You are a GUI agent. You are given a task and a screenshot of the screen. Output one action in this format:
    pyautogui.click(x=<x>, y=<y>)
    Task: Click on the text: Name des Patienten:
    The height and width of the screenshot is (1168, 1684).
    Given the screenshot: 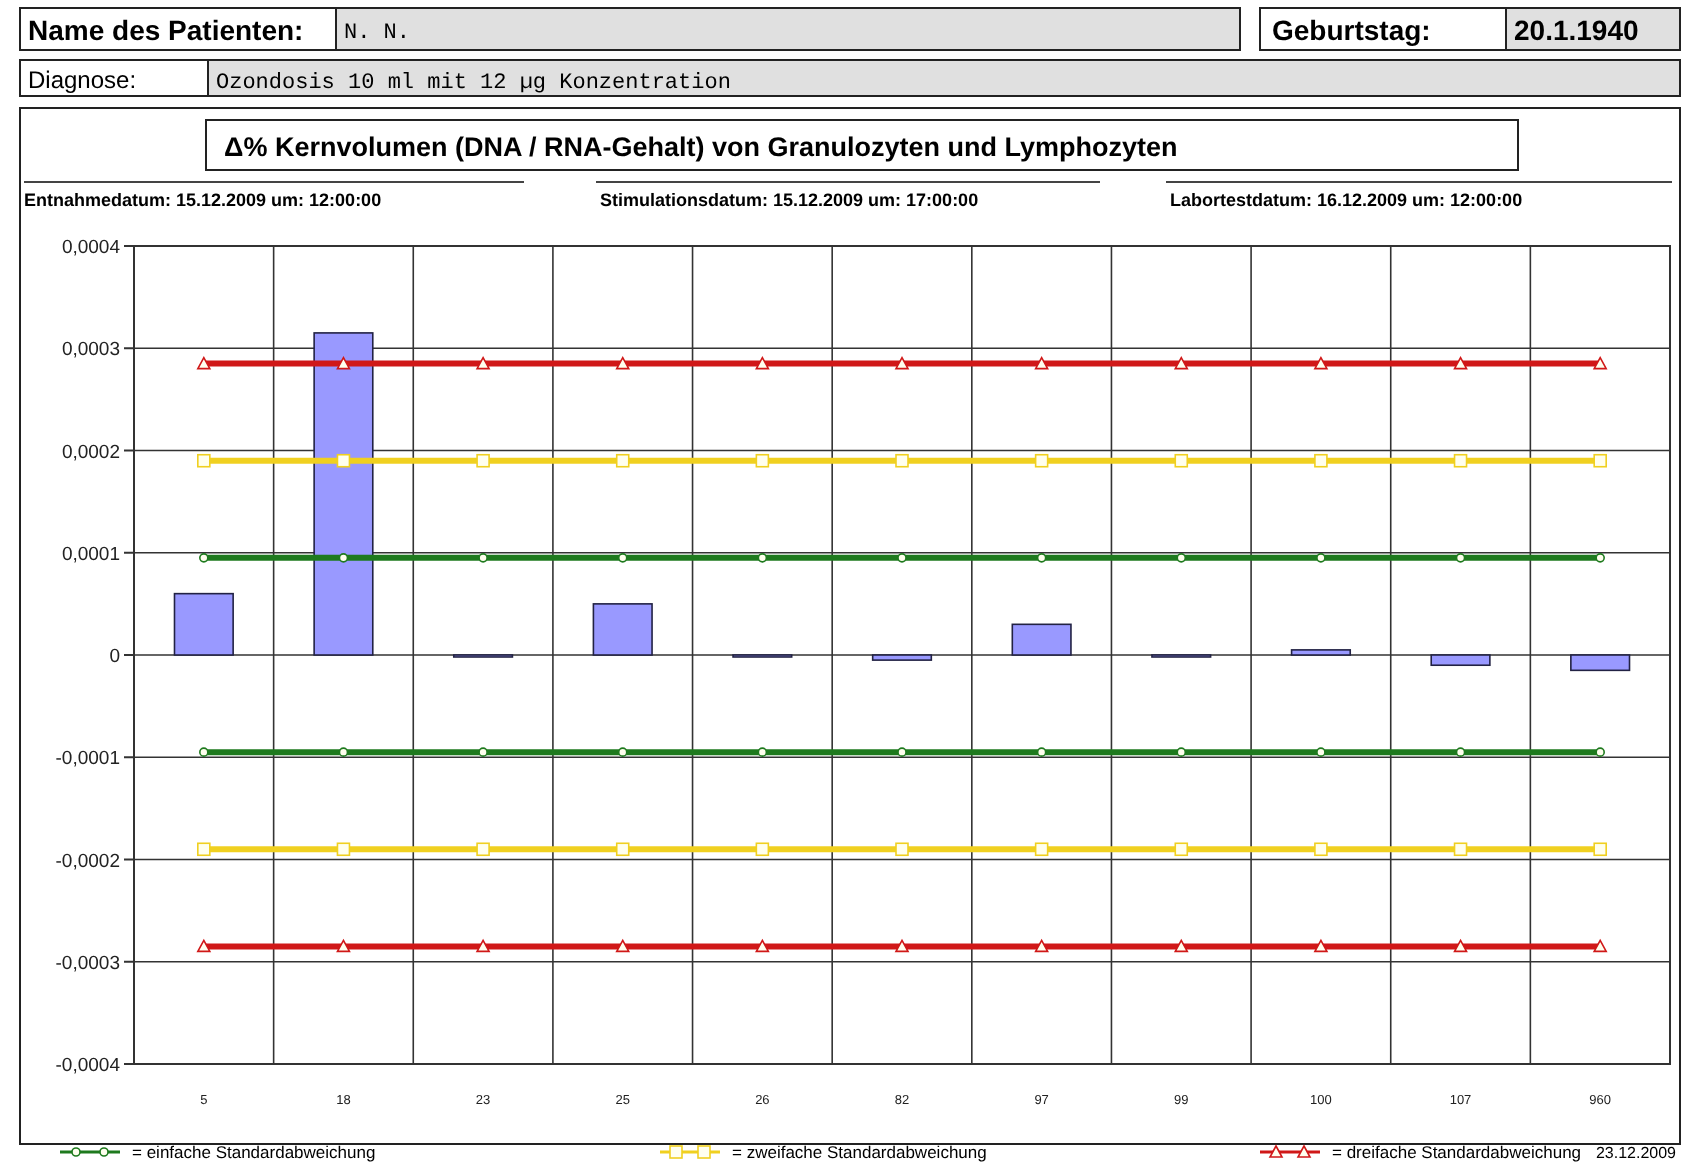 What is the action you would take?
    pyautogui.click(x=166, y=30)
    